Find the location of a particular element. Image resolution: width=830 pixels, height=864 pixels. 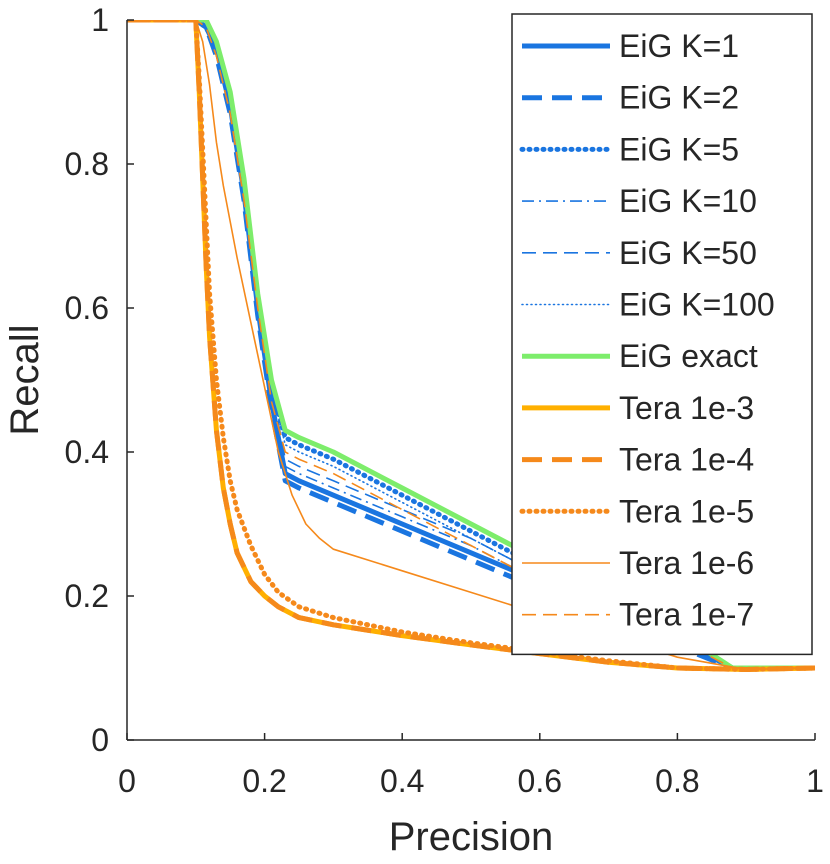

legend-label-eig-k-50: EiG K=50 is located at coordinates (688, 253).